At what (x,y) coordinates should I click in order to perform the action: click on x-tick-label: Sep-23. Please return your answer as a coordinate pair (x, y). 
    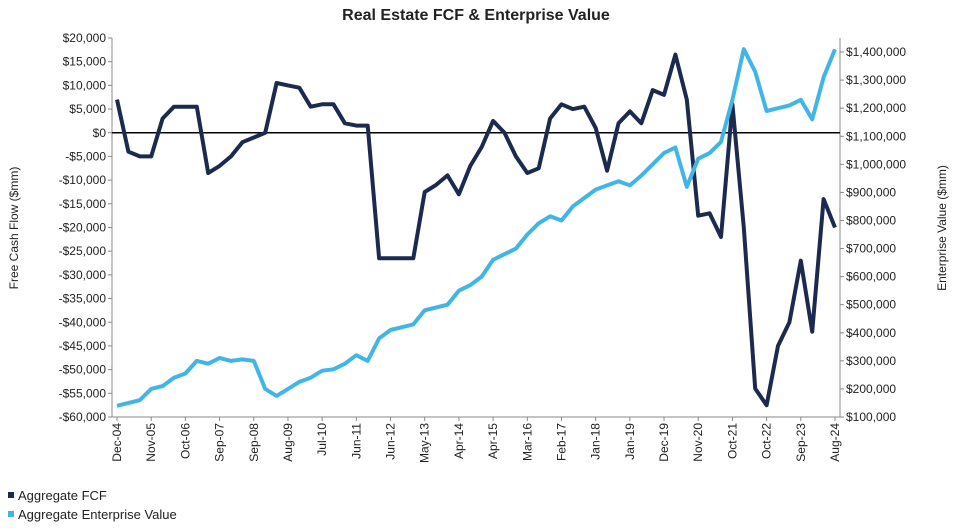
    Looking at the image, I should click on (801, 442).